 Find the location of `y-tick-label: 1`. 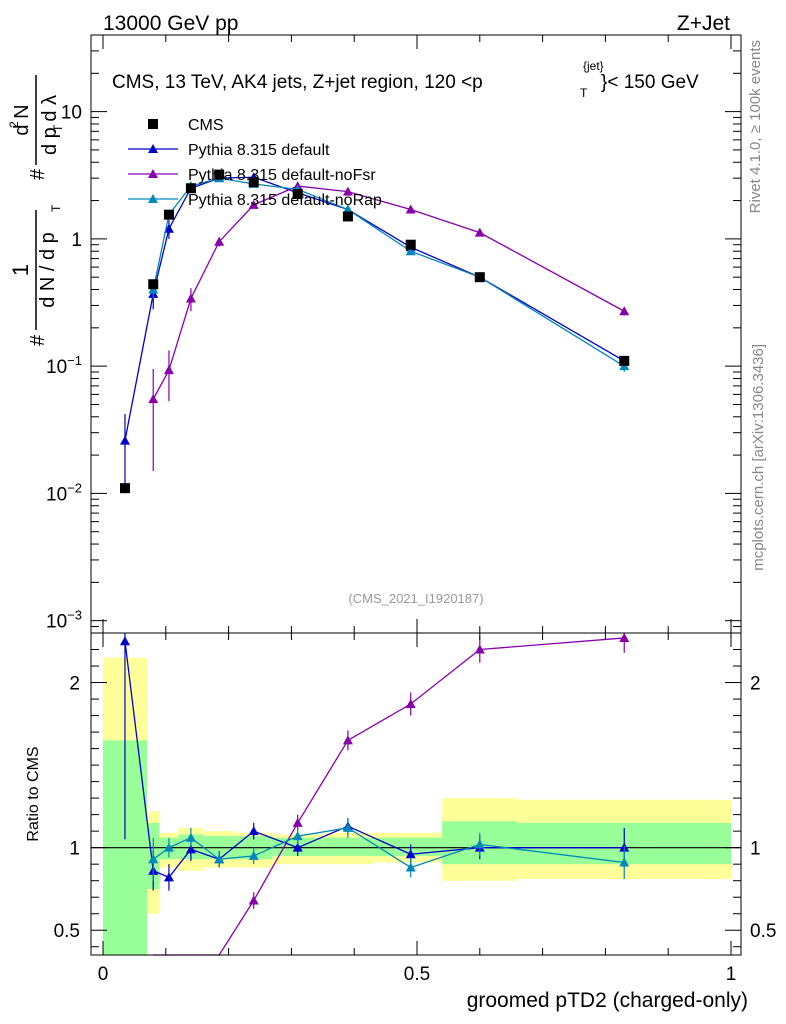

y-tick-label: 1 is located at coordinates (76, 240).